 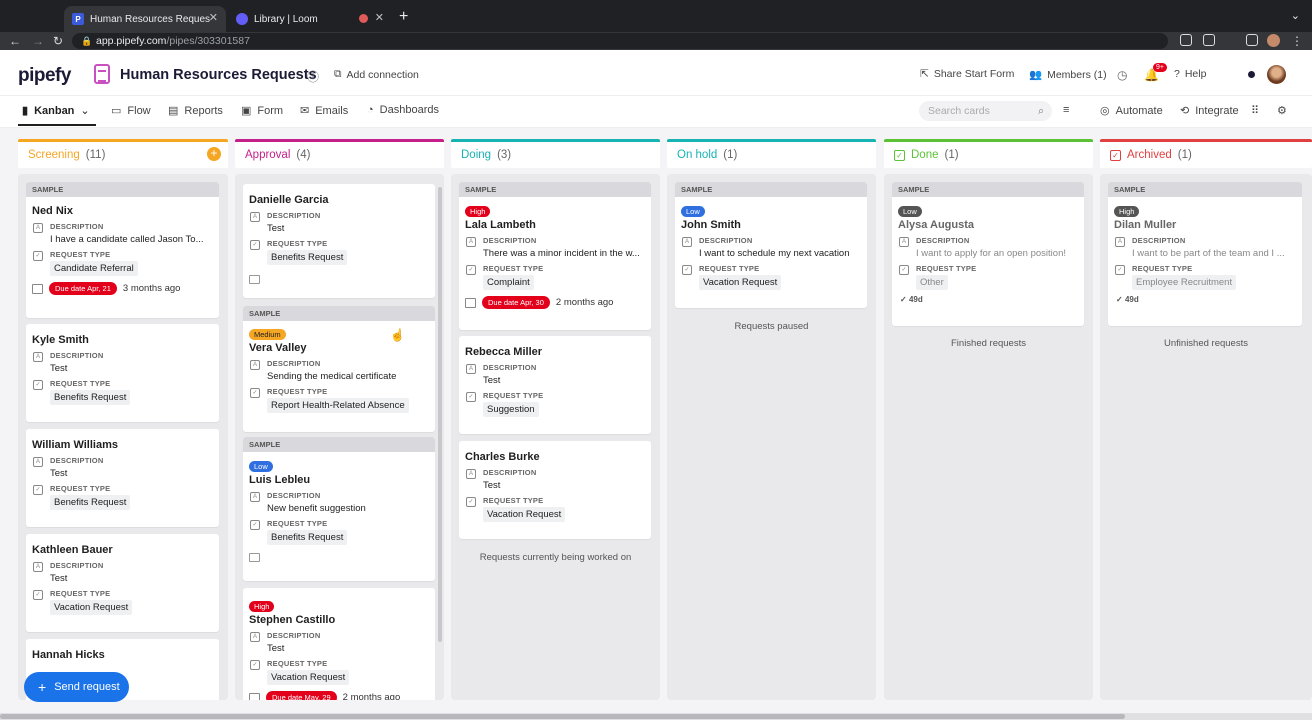 What do you see at coordinates (339, 444) in the screenshot?
I see `sample-tag: SAMPLE` at bounding box center [339, 444].